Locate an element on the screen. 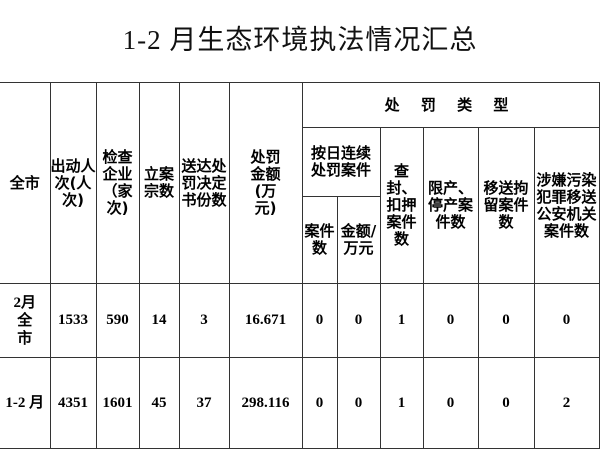 This screenshot has height=450, width=600. cell: 2 is located at coordinates (566, 403).